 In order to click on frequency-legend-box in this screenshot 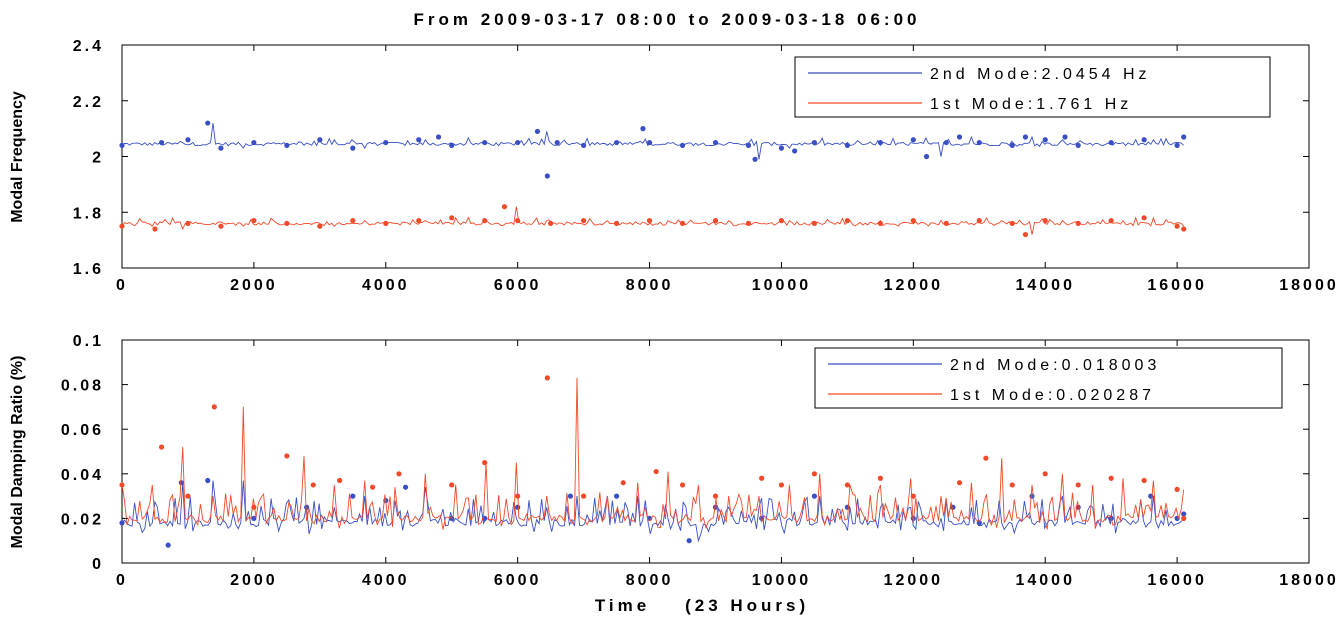, I will do `click(1032, 87)`.